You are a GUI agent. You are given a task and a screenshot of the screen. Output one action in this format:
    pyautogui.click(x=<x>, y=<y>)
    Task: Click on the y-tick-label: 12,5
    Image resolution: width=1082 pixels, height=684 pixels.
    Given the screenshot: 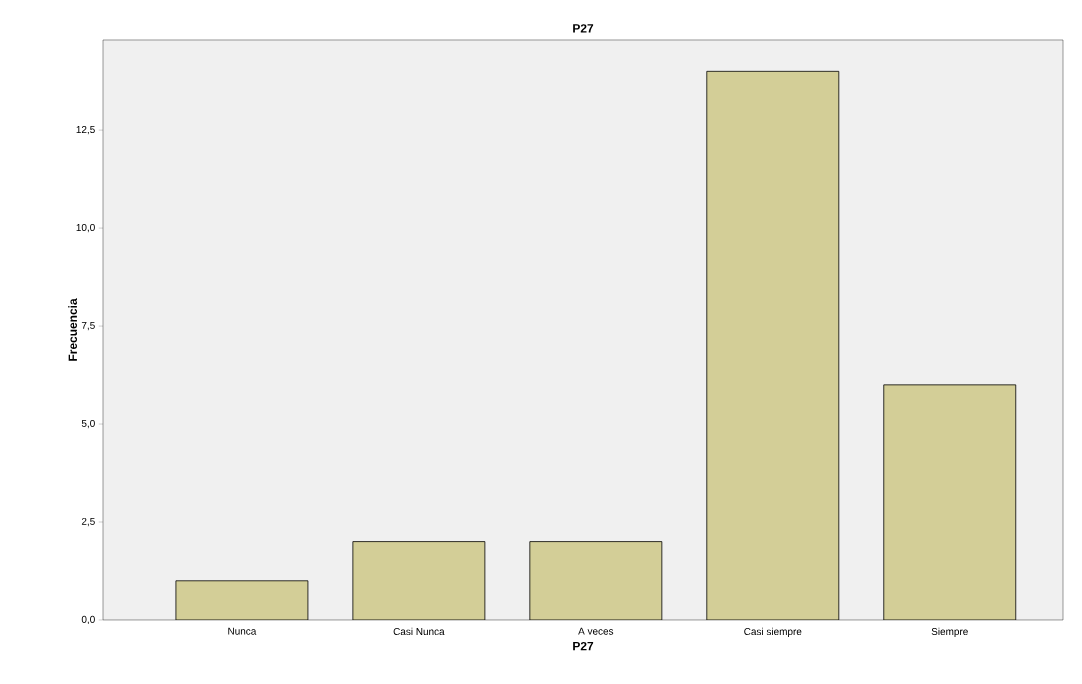 What is the action you would take?
    pyautogui.click(x=85, y=130)
    